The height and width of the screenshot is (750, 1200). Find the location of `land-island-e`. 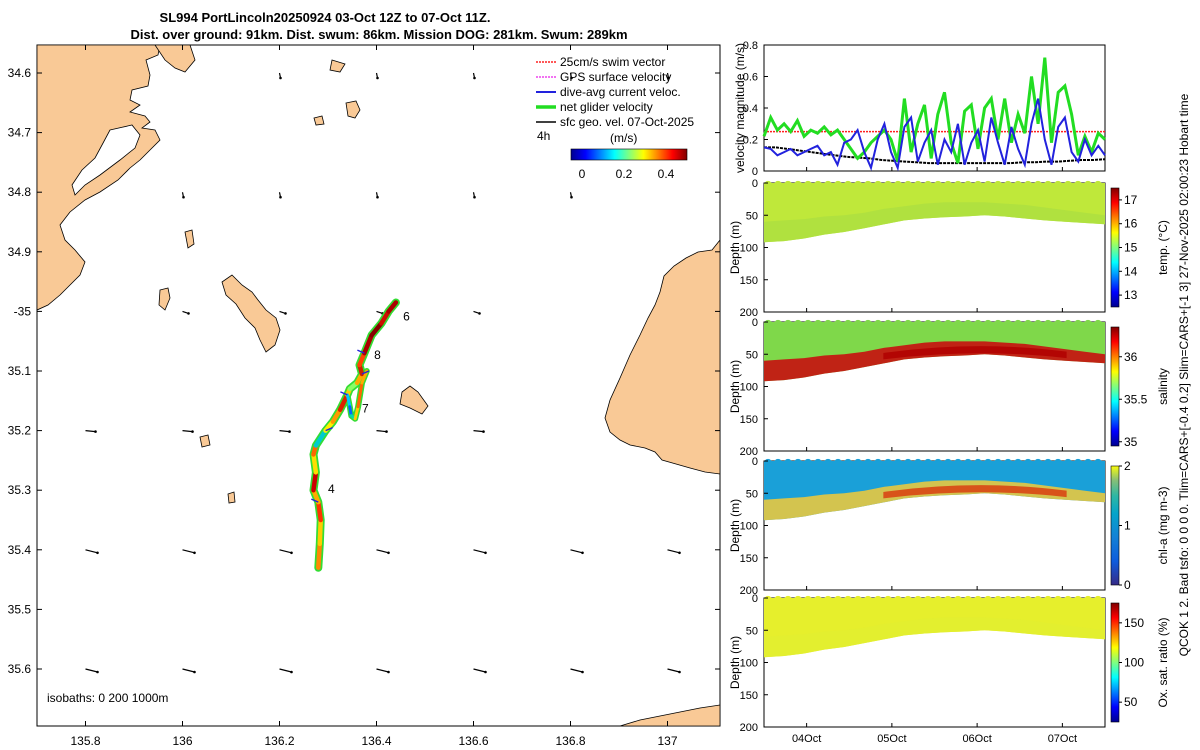

land-island-e is located at coordinates (205, 441).